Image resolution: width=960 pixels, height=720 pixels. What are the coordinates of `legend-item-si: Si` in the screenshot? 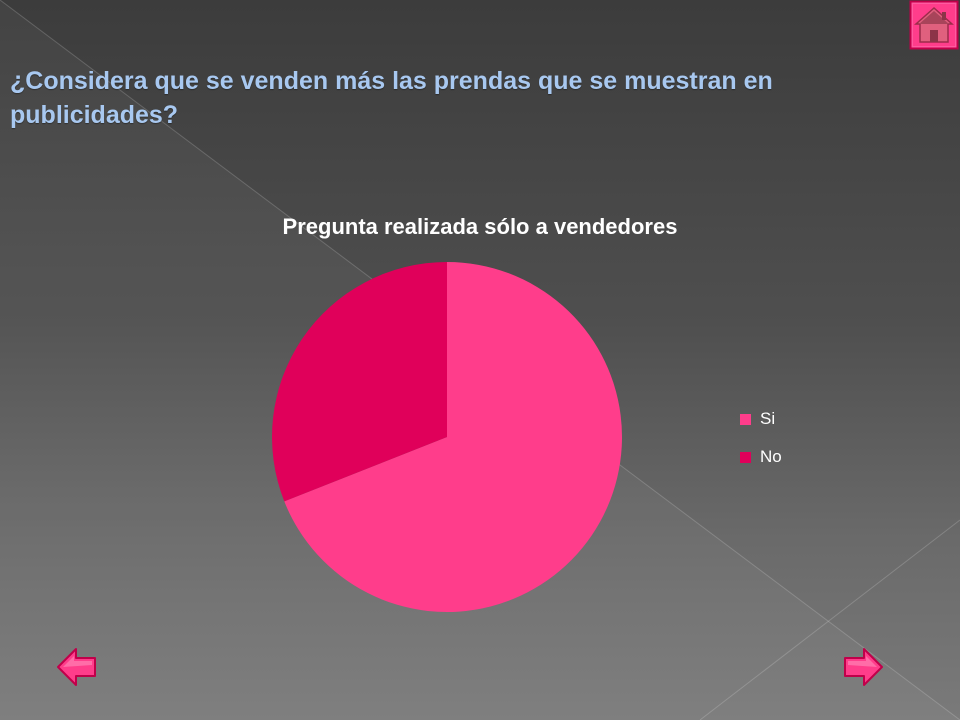 It's located at (761, 419).